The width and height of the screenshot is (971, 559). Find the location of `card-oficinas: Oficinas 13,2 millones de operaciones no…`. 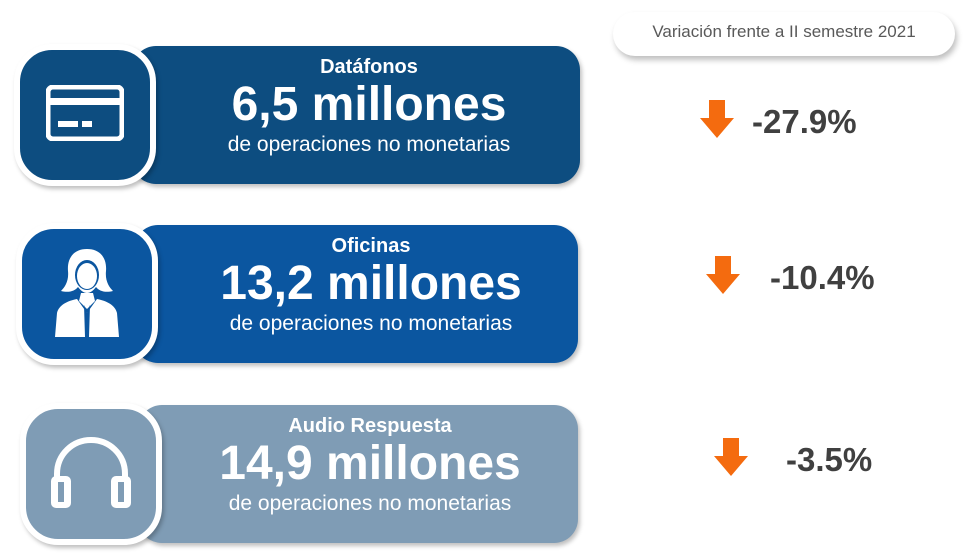

card-oficinas: Oficinas 13,2 millones de operaciones no… is located at coordinates (297, 294).